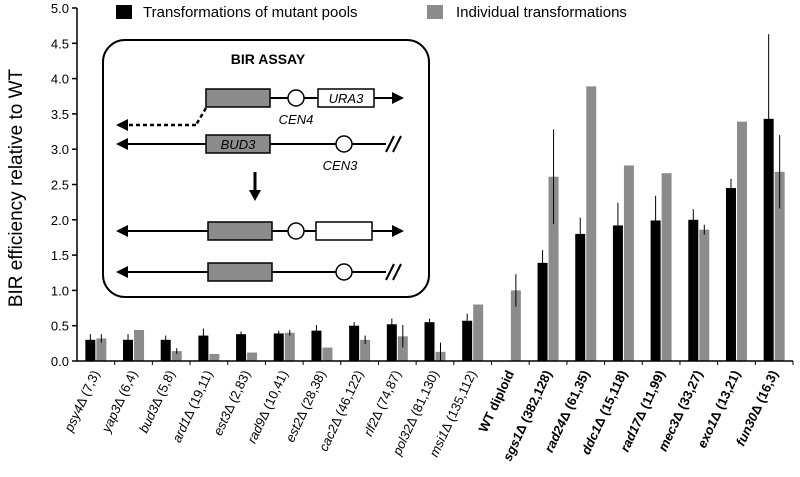  I want to click on category-label: psy4Δ (7,3), so click(82, 401).